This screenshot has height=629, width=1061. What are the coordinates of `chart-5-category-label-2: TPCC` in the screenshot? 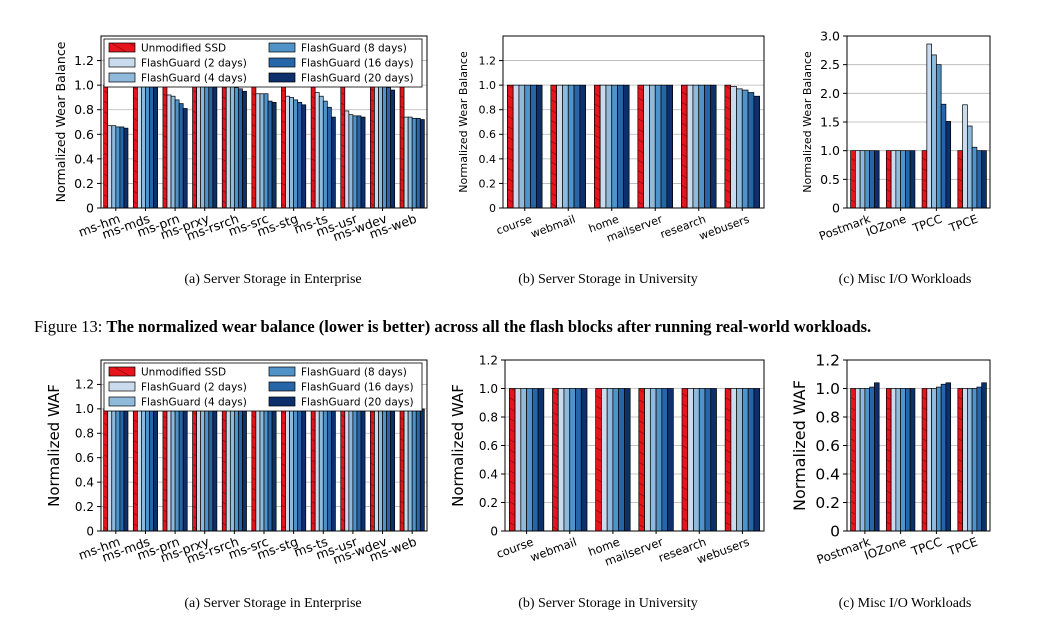 It's located at (926, 547).